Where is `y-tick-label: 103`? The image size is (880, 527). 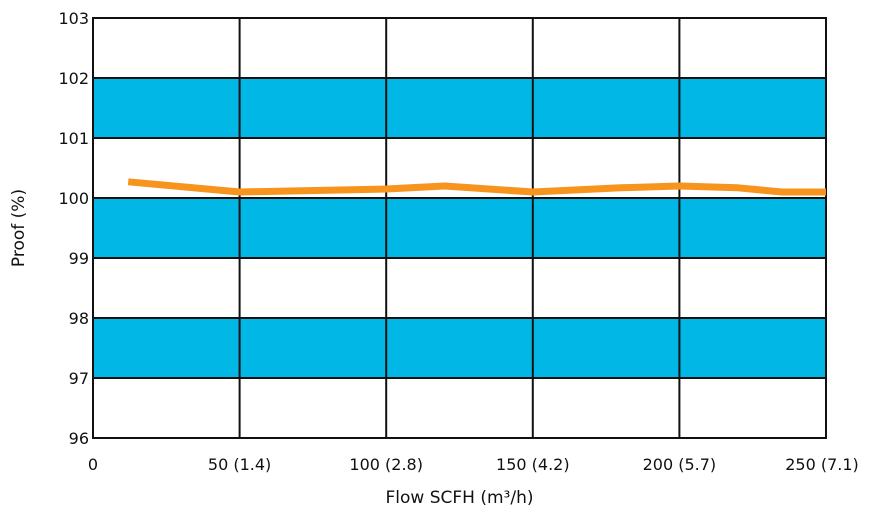
y-tick-label: 103 is located at coordinates (73, 18).